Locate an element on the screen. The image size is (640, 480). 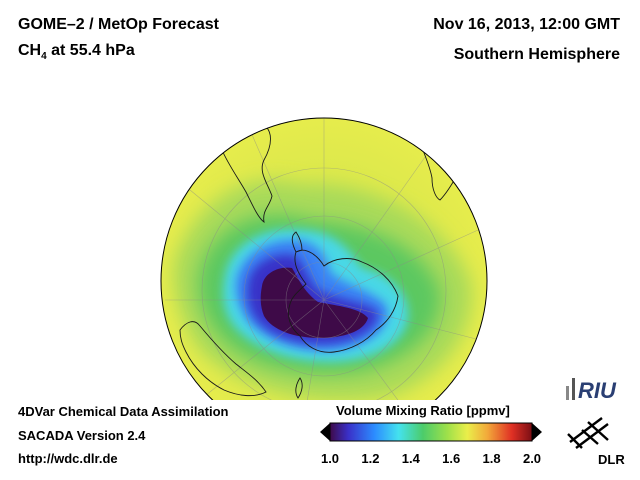
dlr-logo-mark is located at coordinates (588, 433).